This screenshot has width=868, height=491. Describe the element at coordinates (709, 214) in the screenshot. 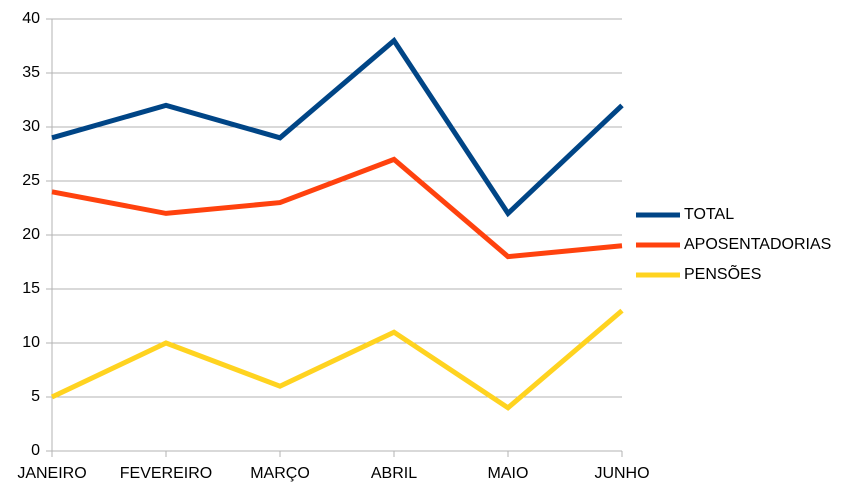

I see `legend-label: TOTAL` at that location.